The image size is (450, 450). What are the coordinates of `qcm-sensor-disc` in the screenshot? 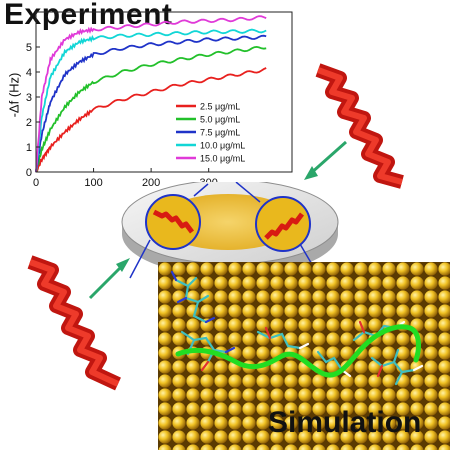 It's located at (230, 230).